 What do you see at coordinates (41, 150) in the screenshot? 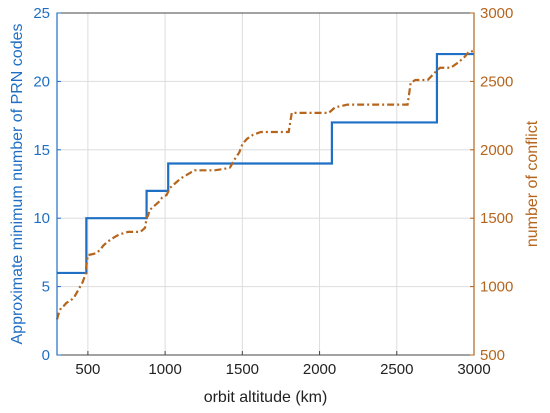
I see `y-left-tick-label: 15` at bounding box center [41, 150].